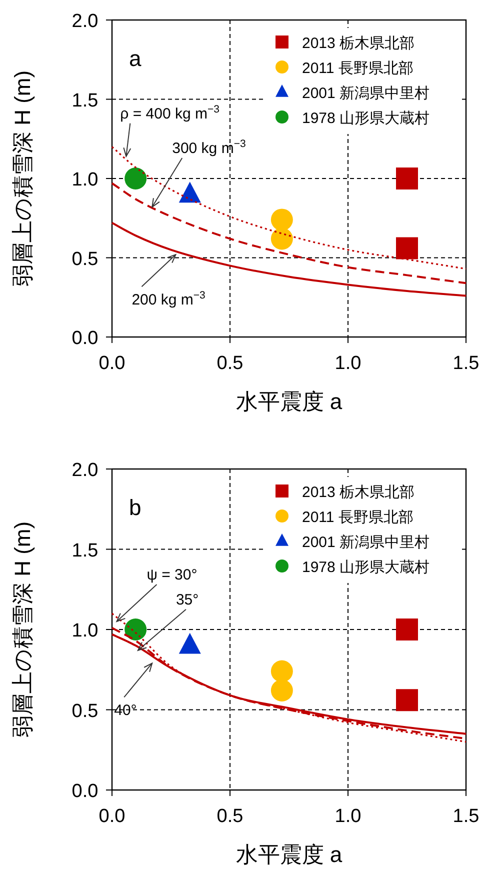 The image size is (481, 870). Describe the element at coordinates (172, 575) in the screenshot. I see `annotation: ψ = 30°` at that location.